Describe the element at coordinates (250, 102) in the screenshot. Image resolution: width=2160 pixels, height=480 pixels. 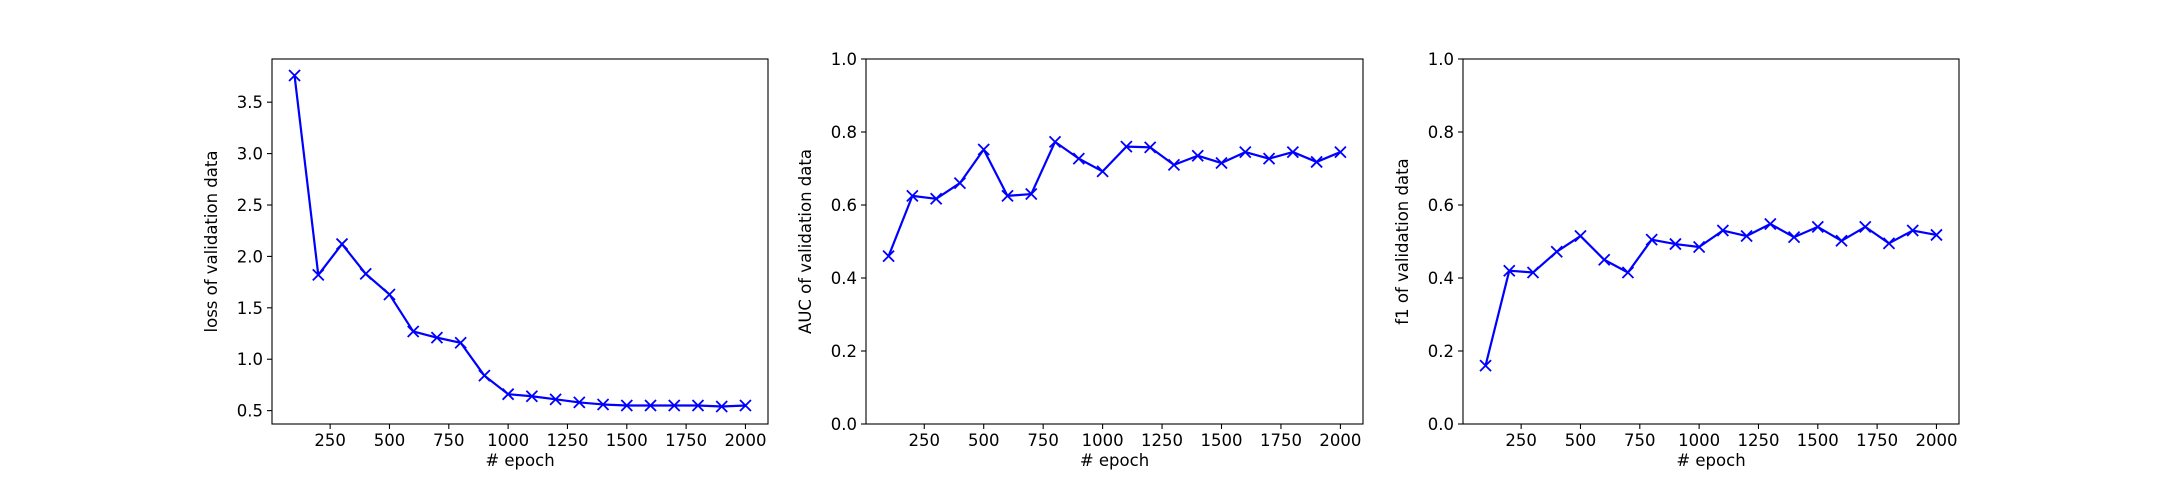
I see `y-tick-label: 3.5` at that location.